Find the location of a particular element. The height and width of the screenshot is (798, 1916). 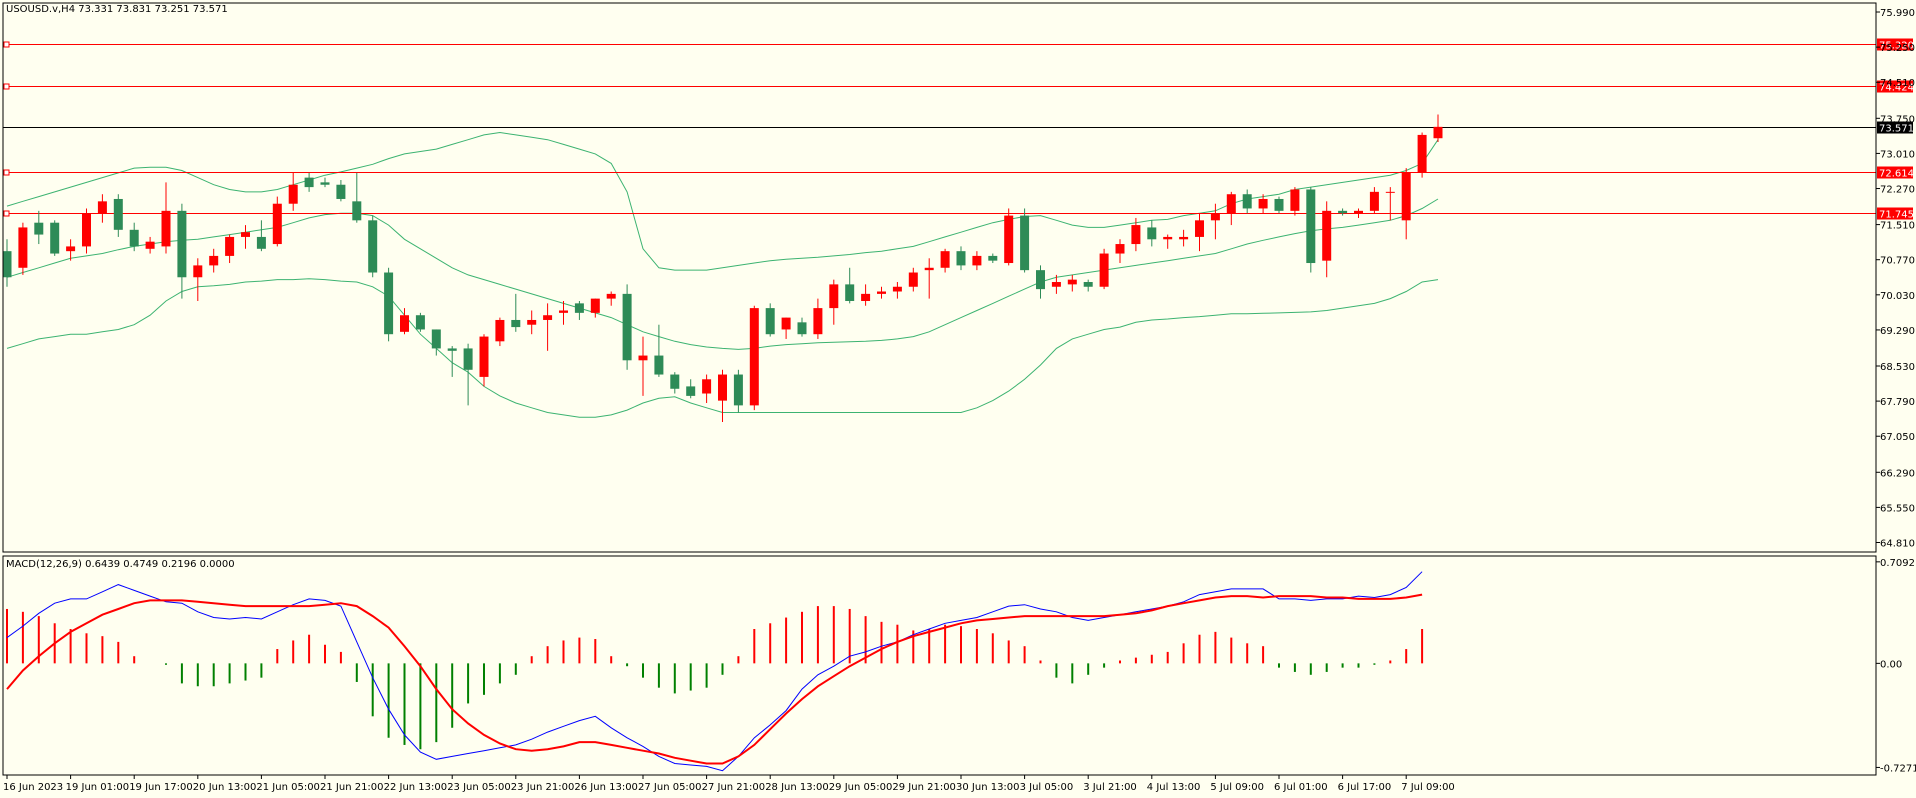

price-axis-label: 75.250 is located at coordinates (1897, 48).